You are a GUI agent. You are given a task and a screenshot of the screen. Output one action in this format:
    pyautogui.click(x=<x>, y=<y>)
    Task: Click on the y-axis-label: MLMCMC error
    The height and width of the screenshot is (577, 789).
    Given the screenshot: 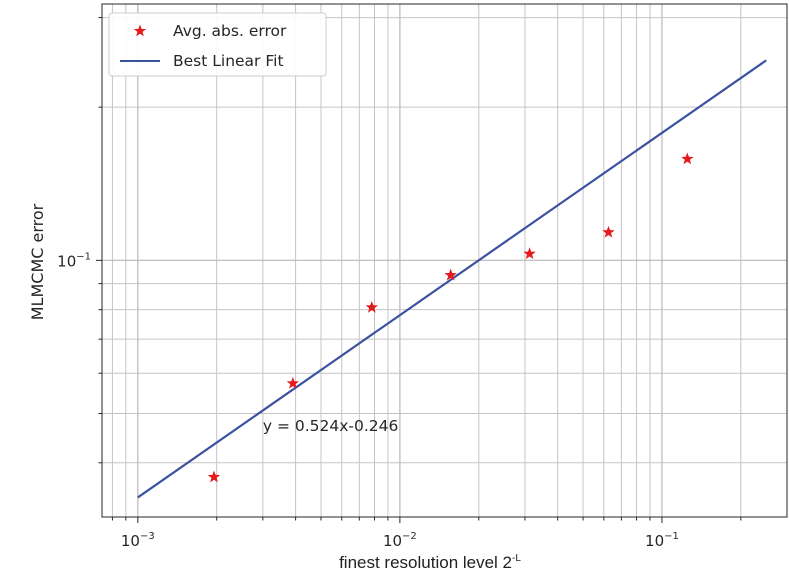 What is the action you would take?
    pyautogui.click(x=37, y=261)
    